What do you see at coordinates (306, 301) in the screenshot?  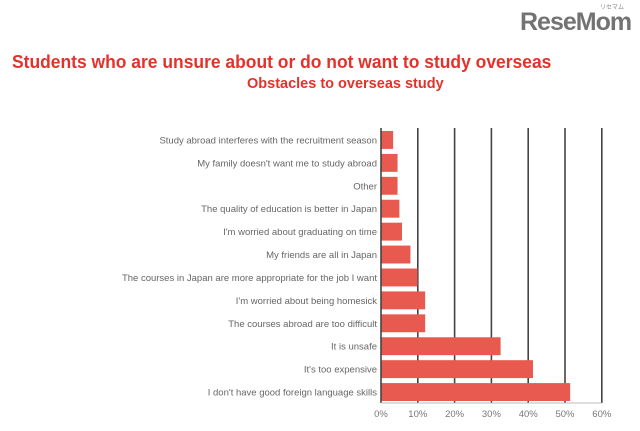 I see `category-label: I'm worried about being homesick` at bounding box center [306, 301].